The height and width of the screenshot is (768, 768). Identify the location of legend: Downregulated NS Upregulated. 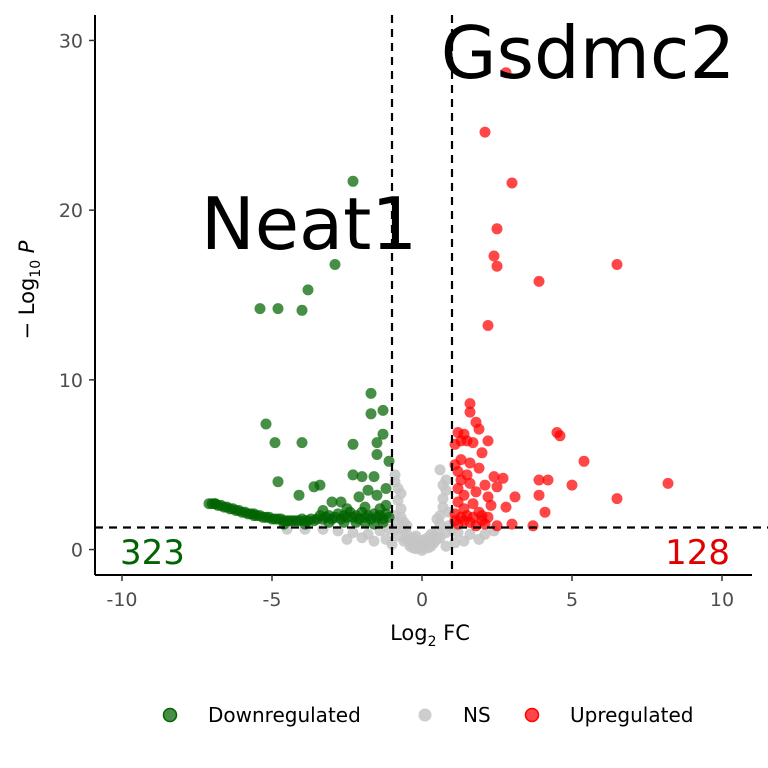
(427, 715).